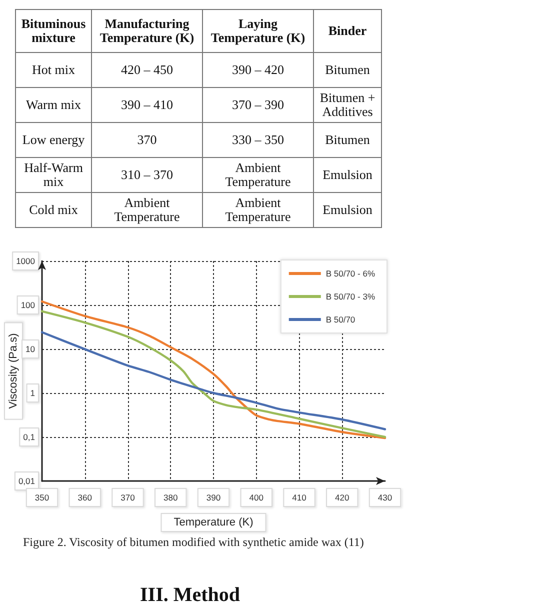 Image resolution: width=538 pixels, height=610 pixels. I want to click on text: Hot mix, so click(54, 70).